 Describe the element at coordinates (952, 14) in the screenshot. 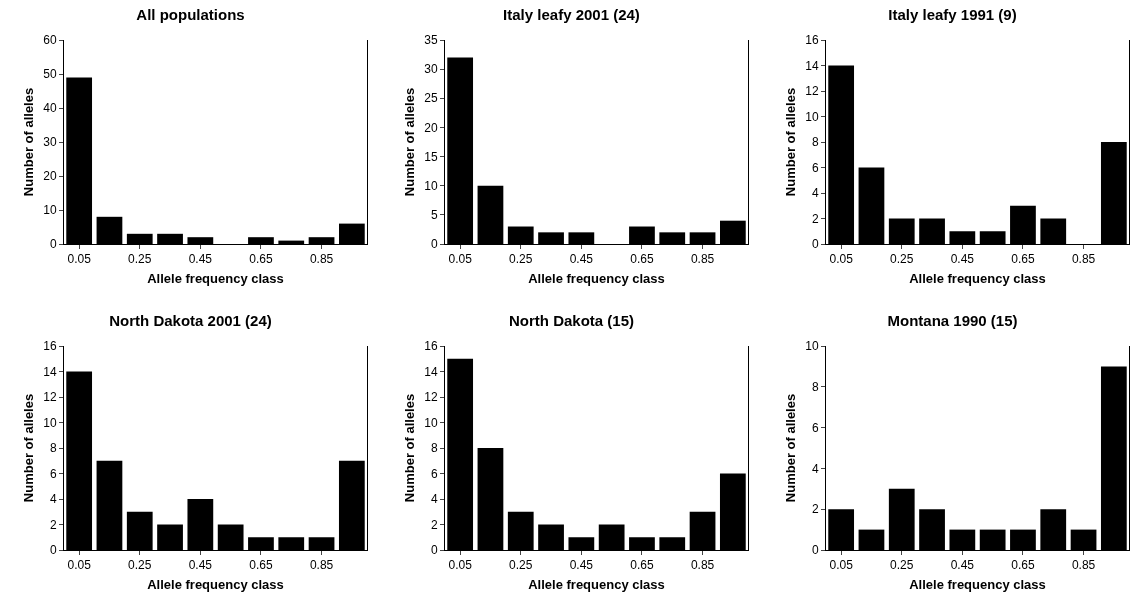

I see `chart-title: Italy leafy 1991 (9)` at that location.